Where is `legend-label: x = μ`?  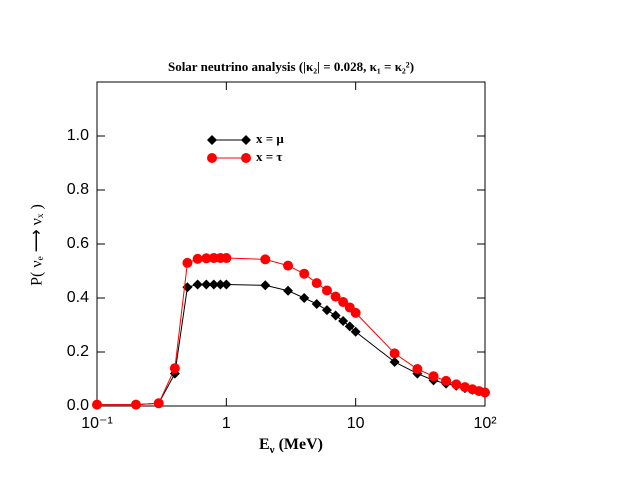 legend-label: x = μ is located at coordinates (270, 138).